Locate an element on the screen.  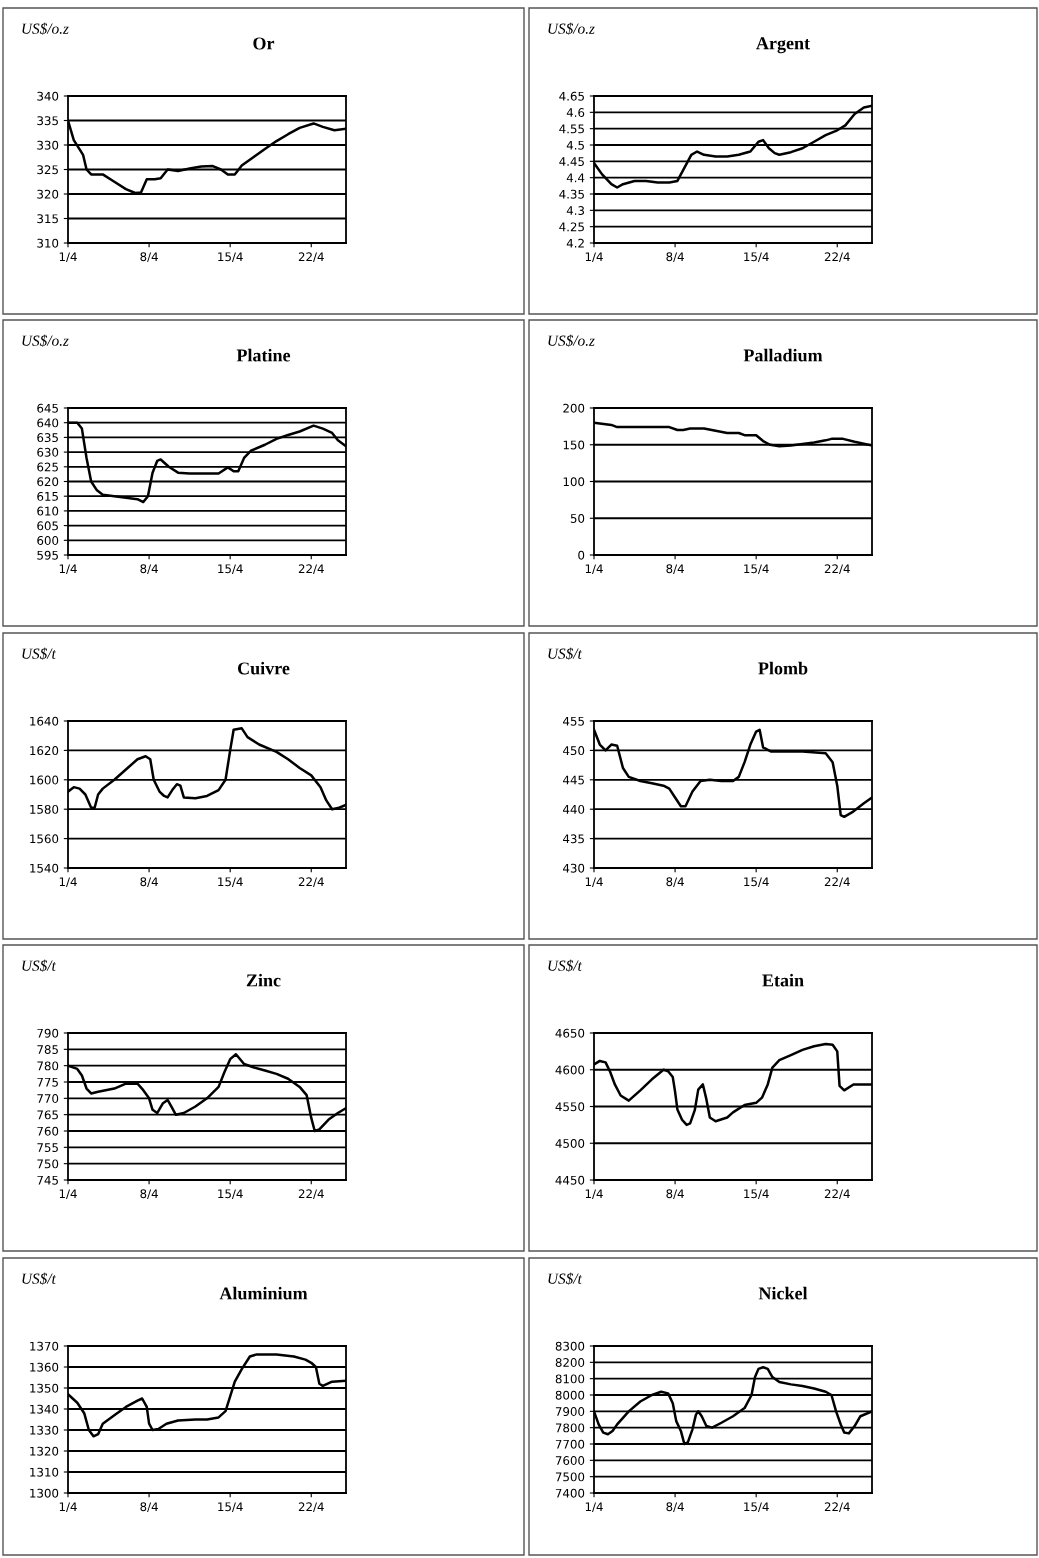
y-tick-label: 455 is located at coordinates (573, 721).